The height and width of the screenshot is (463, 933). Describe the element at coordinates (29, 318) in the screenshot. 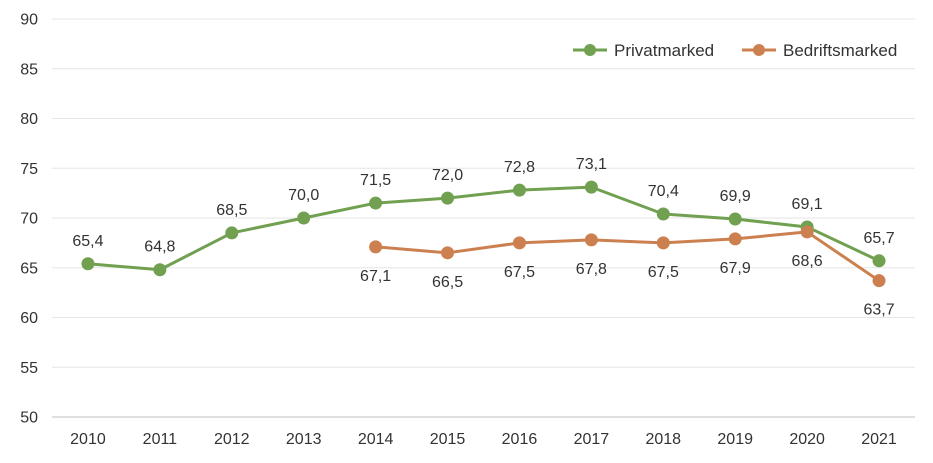

I see `y-tick-label: 60` at that location.